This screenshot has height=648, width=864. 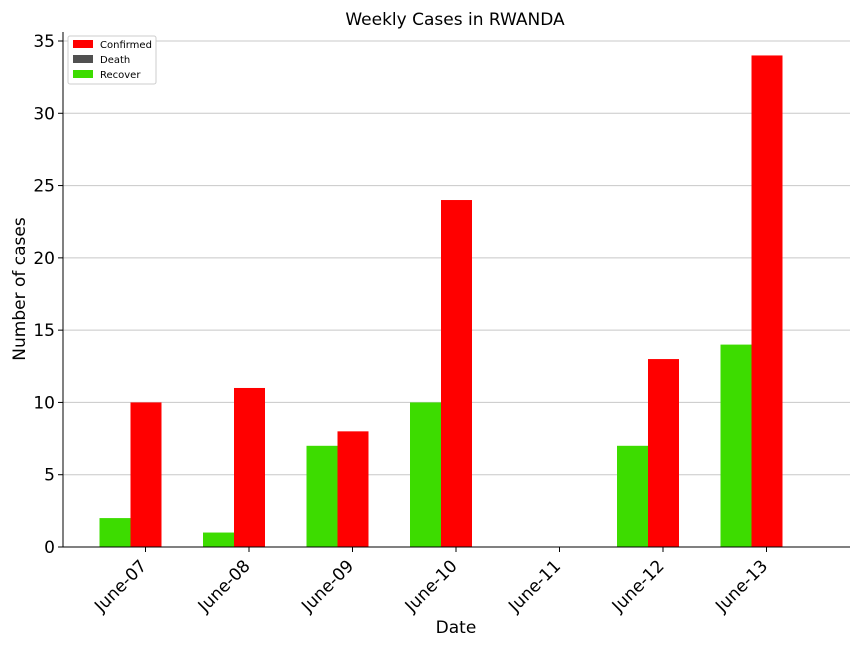 I want to click on x-tick-label: June-07, so click(x=120, y=586).